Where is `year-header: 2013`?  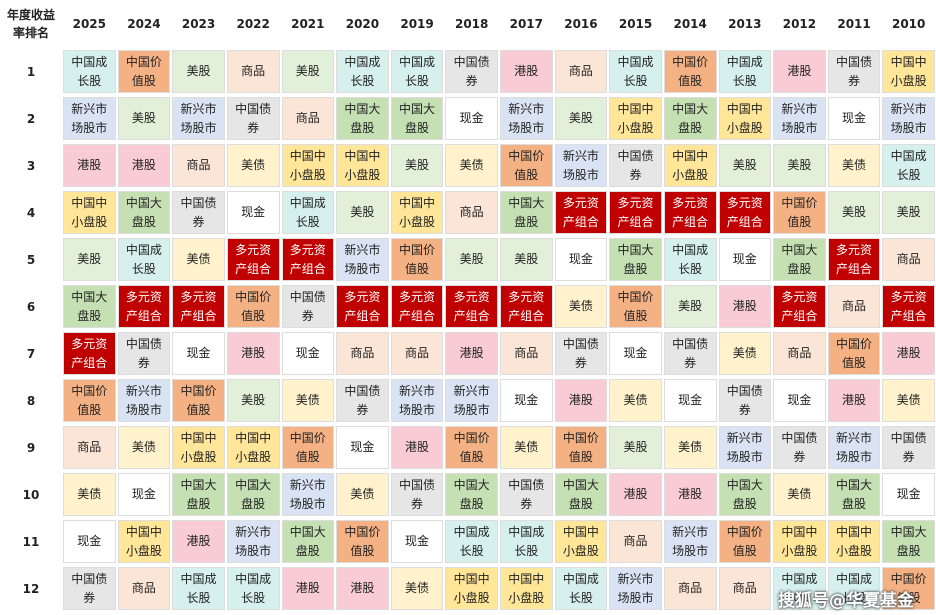 year-header: 2013 is located at coordinates (745, 24).